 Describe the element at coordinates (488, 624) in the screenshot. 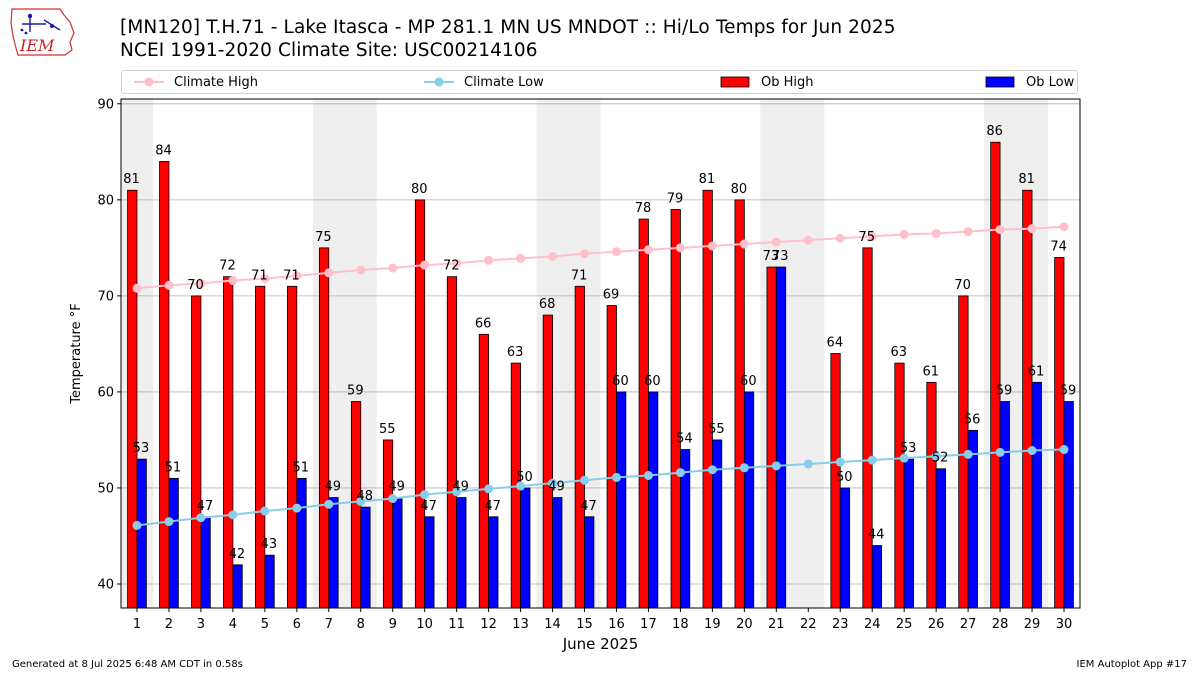

I see `xtick-label-12: 12` at that location.